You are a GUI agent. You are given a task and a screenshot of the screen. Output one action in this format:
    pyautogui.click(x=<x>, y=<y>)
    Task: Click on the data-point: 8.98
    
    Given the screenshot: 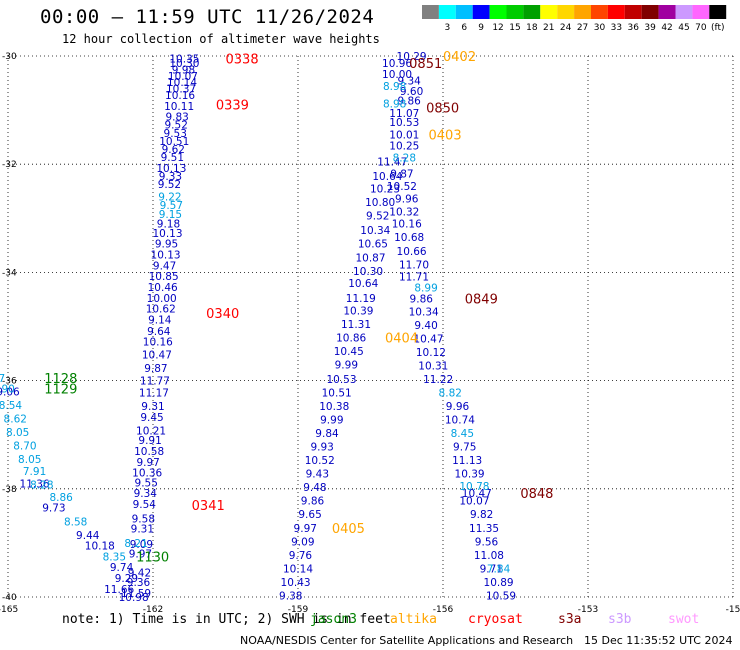 What is the action you would take?
    pyautogui.click(x=394, y=105)
    